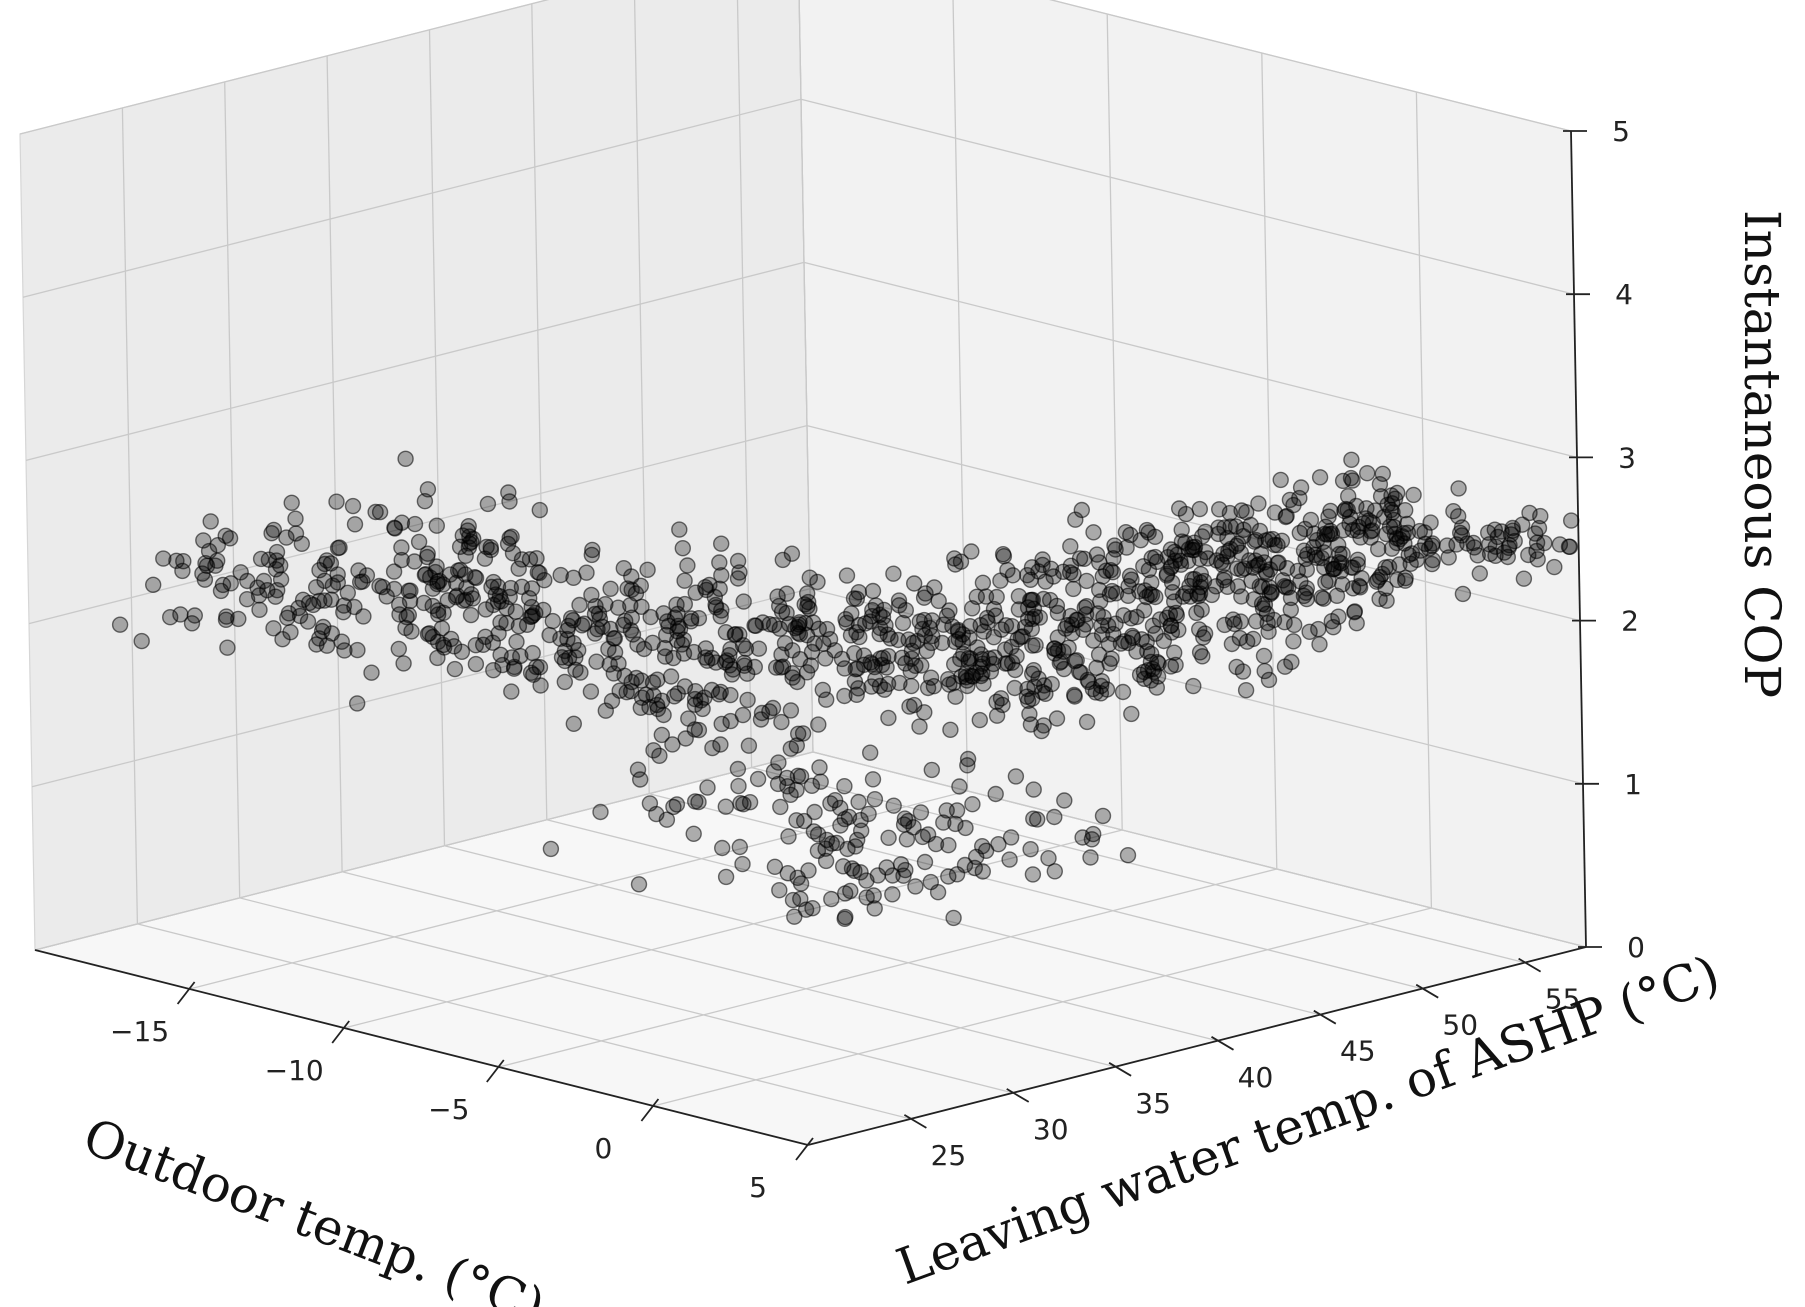  I want to click on x-gridline-floor, so click(887, 968).